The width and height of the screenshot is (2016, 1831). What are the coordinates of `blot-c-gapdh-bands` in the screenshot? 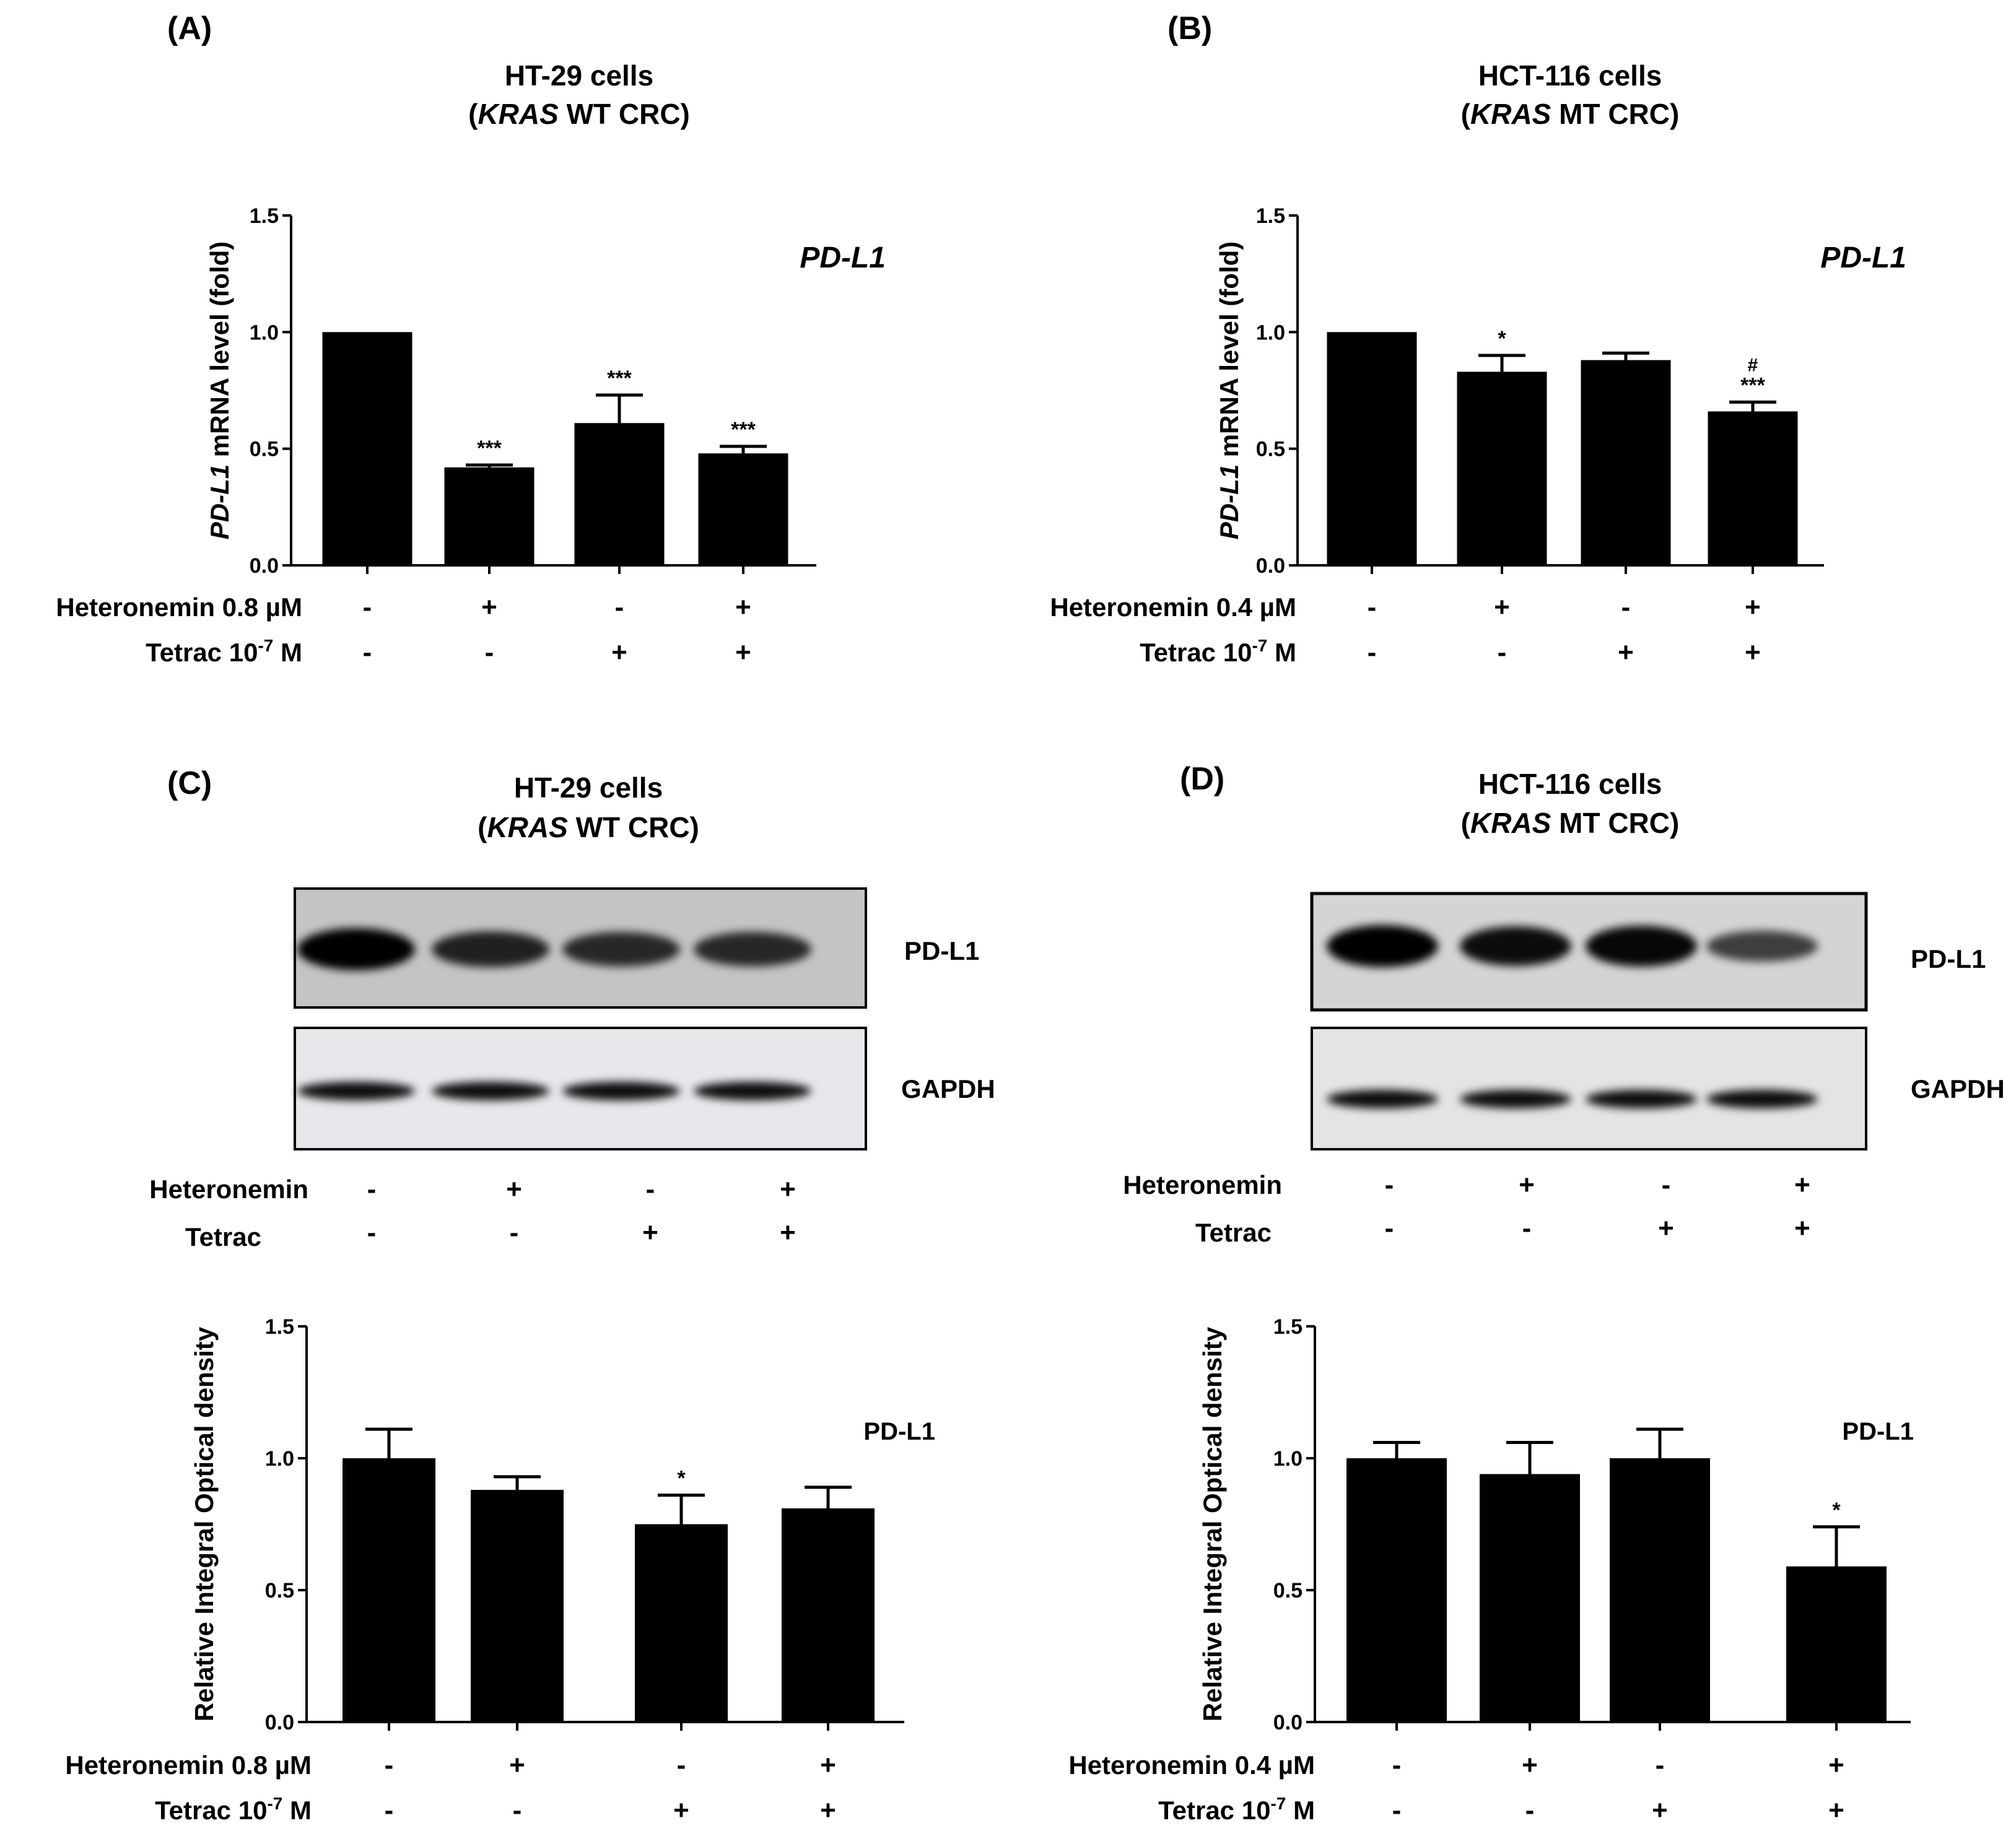 It's located at (554, 1091).